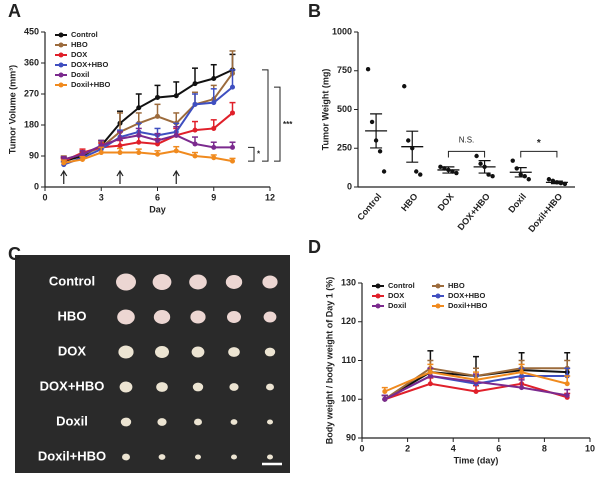 The width and height of the screenshot is (600, 478). I want to click on x-tick-label: 4, so click(453, 448).